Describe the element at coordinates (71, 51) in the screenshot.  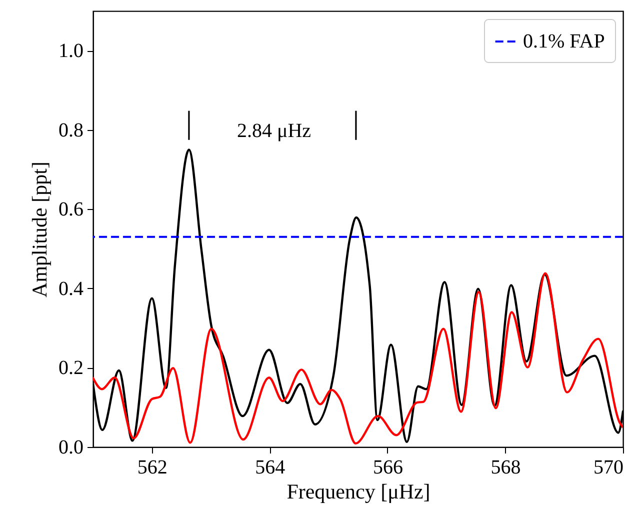
I see `y-tick-label: 1.0` at that location.